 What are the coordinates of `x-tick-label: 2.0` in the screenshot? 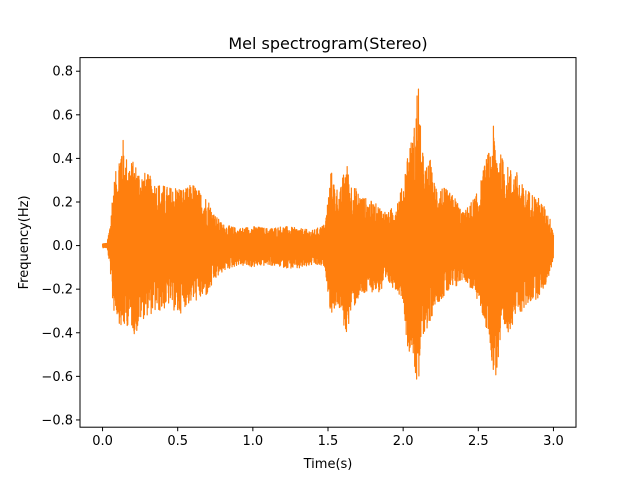 It's located at (403, 441).